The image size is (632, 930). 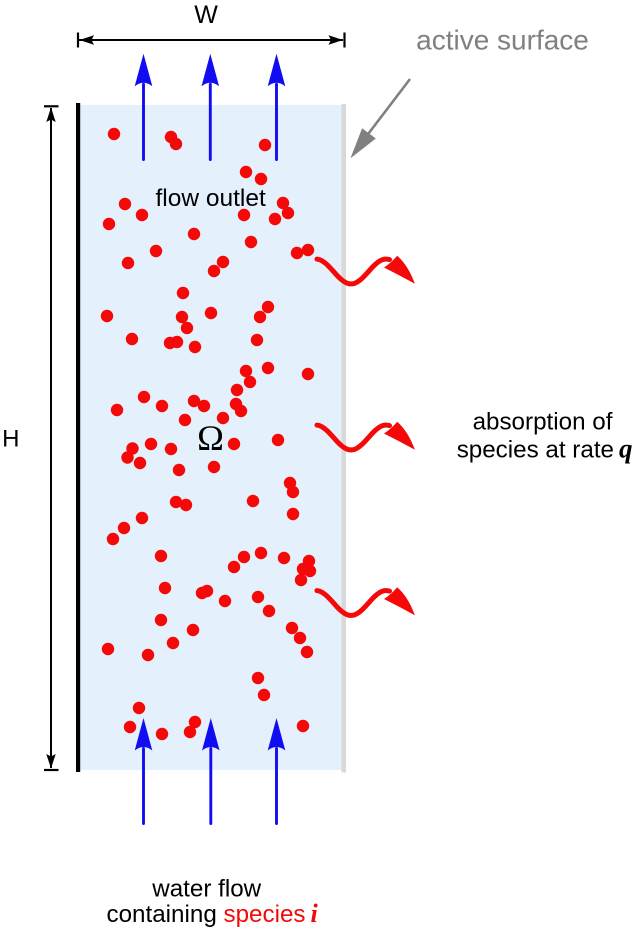 What do you see at coordinates (210, 198) in the screenshot?
I see `svg-text: flow outlet` at bounding box center [210, 198].